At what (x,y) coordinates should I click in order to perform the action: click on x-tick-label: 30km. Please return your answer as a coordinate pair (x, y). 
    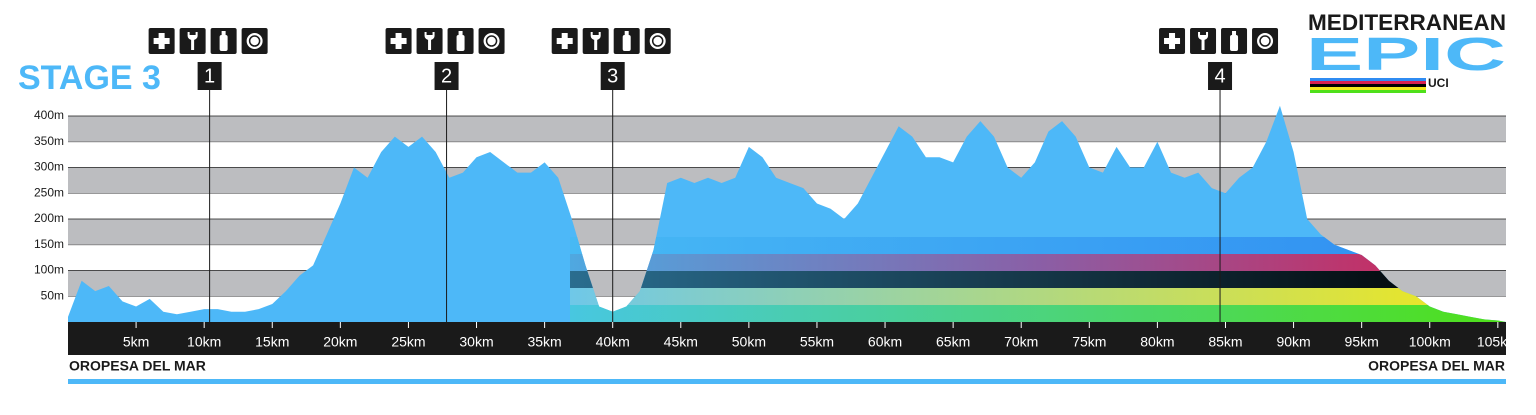
    Looking at the image, I should click on (476, 342).